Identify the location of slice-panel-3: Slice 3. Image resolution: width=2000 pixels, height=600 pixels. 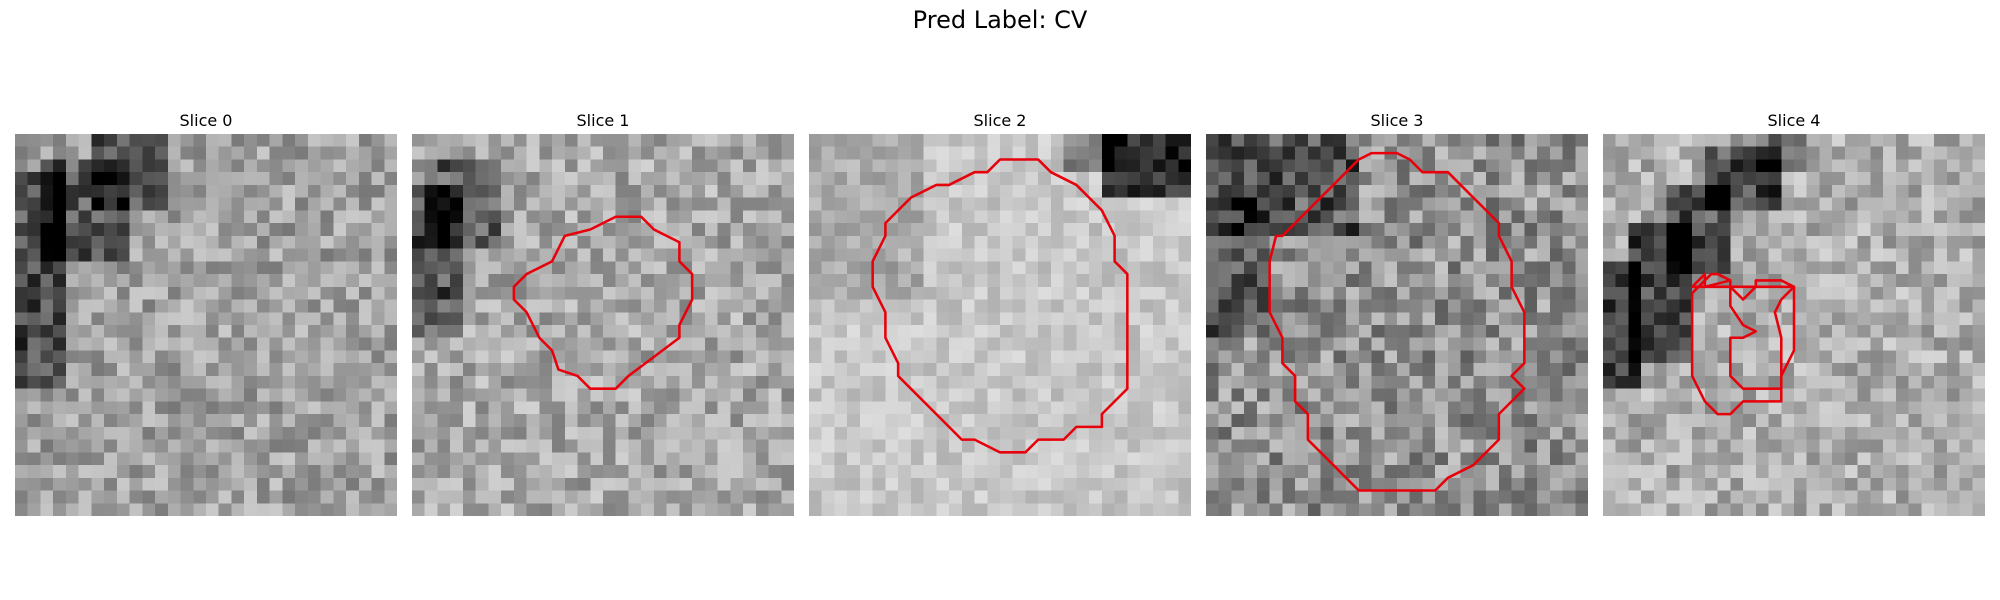
(1397, 312).